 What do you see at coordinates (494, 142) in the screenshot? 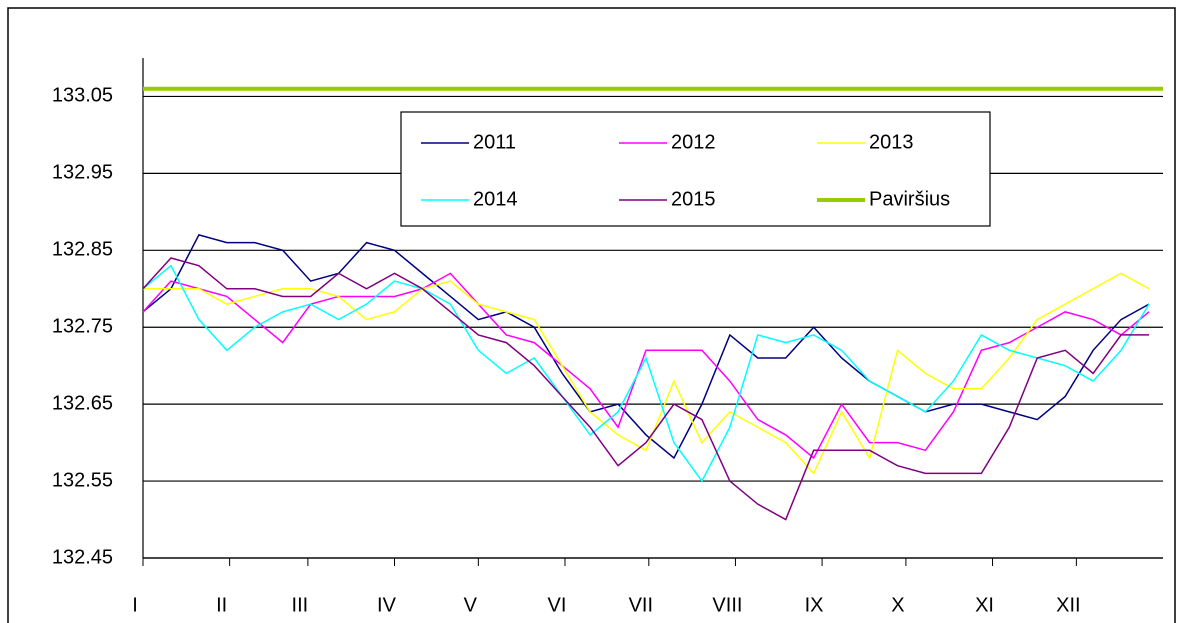
I see `legend-label: 2011` at bounding box center [494, 142].